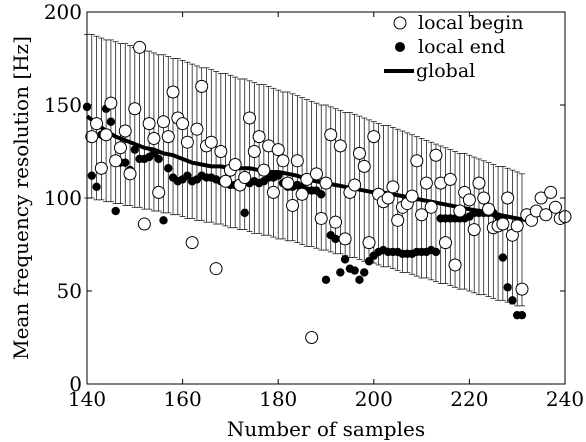 This screenshot has height=442, width=586. I want to click on legend-label-global: global, so click(445, 71).